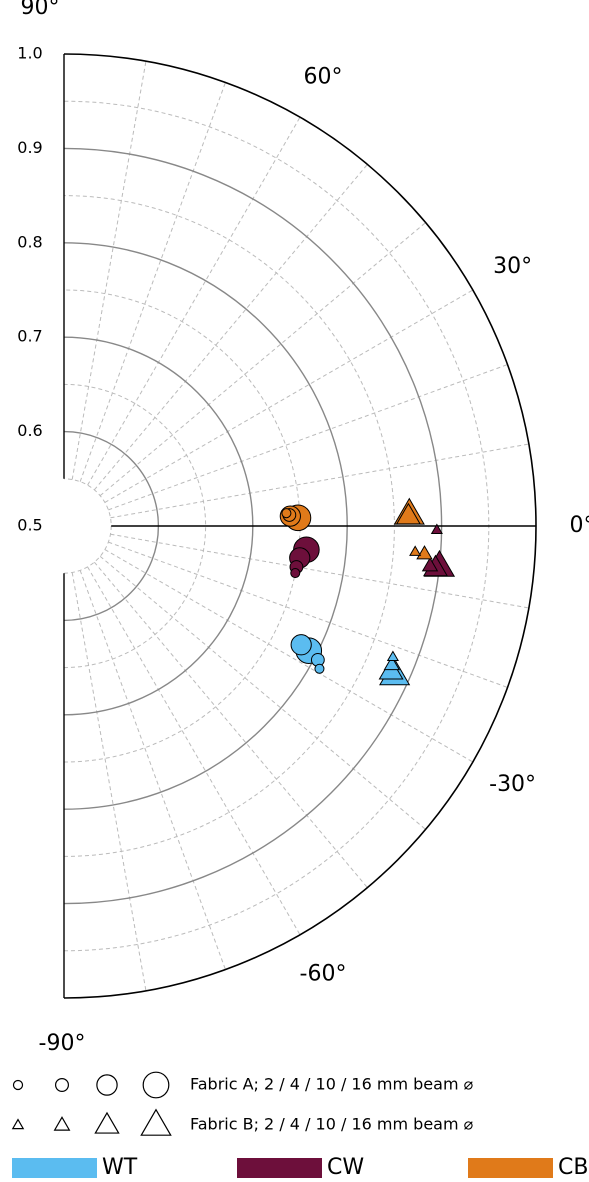  I want to click on theta-tick-label: 0°, so click(579, 525).